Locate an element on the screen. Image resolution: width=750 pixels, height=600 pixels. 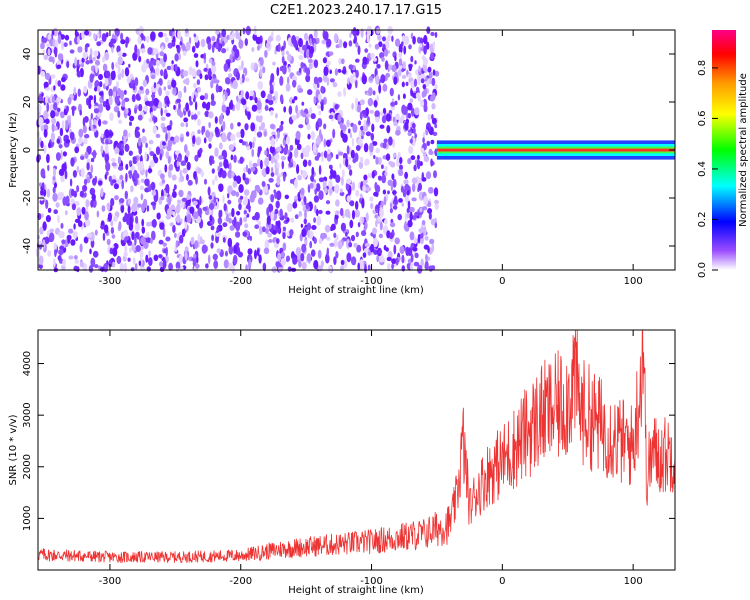
x-tick-label: -100 is located at coordinates (371, 581).